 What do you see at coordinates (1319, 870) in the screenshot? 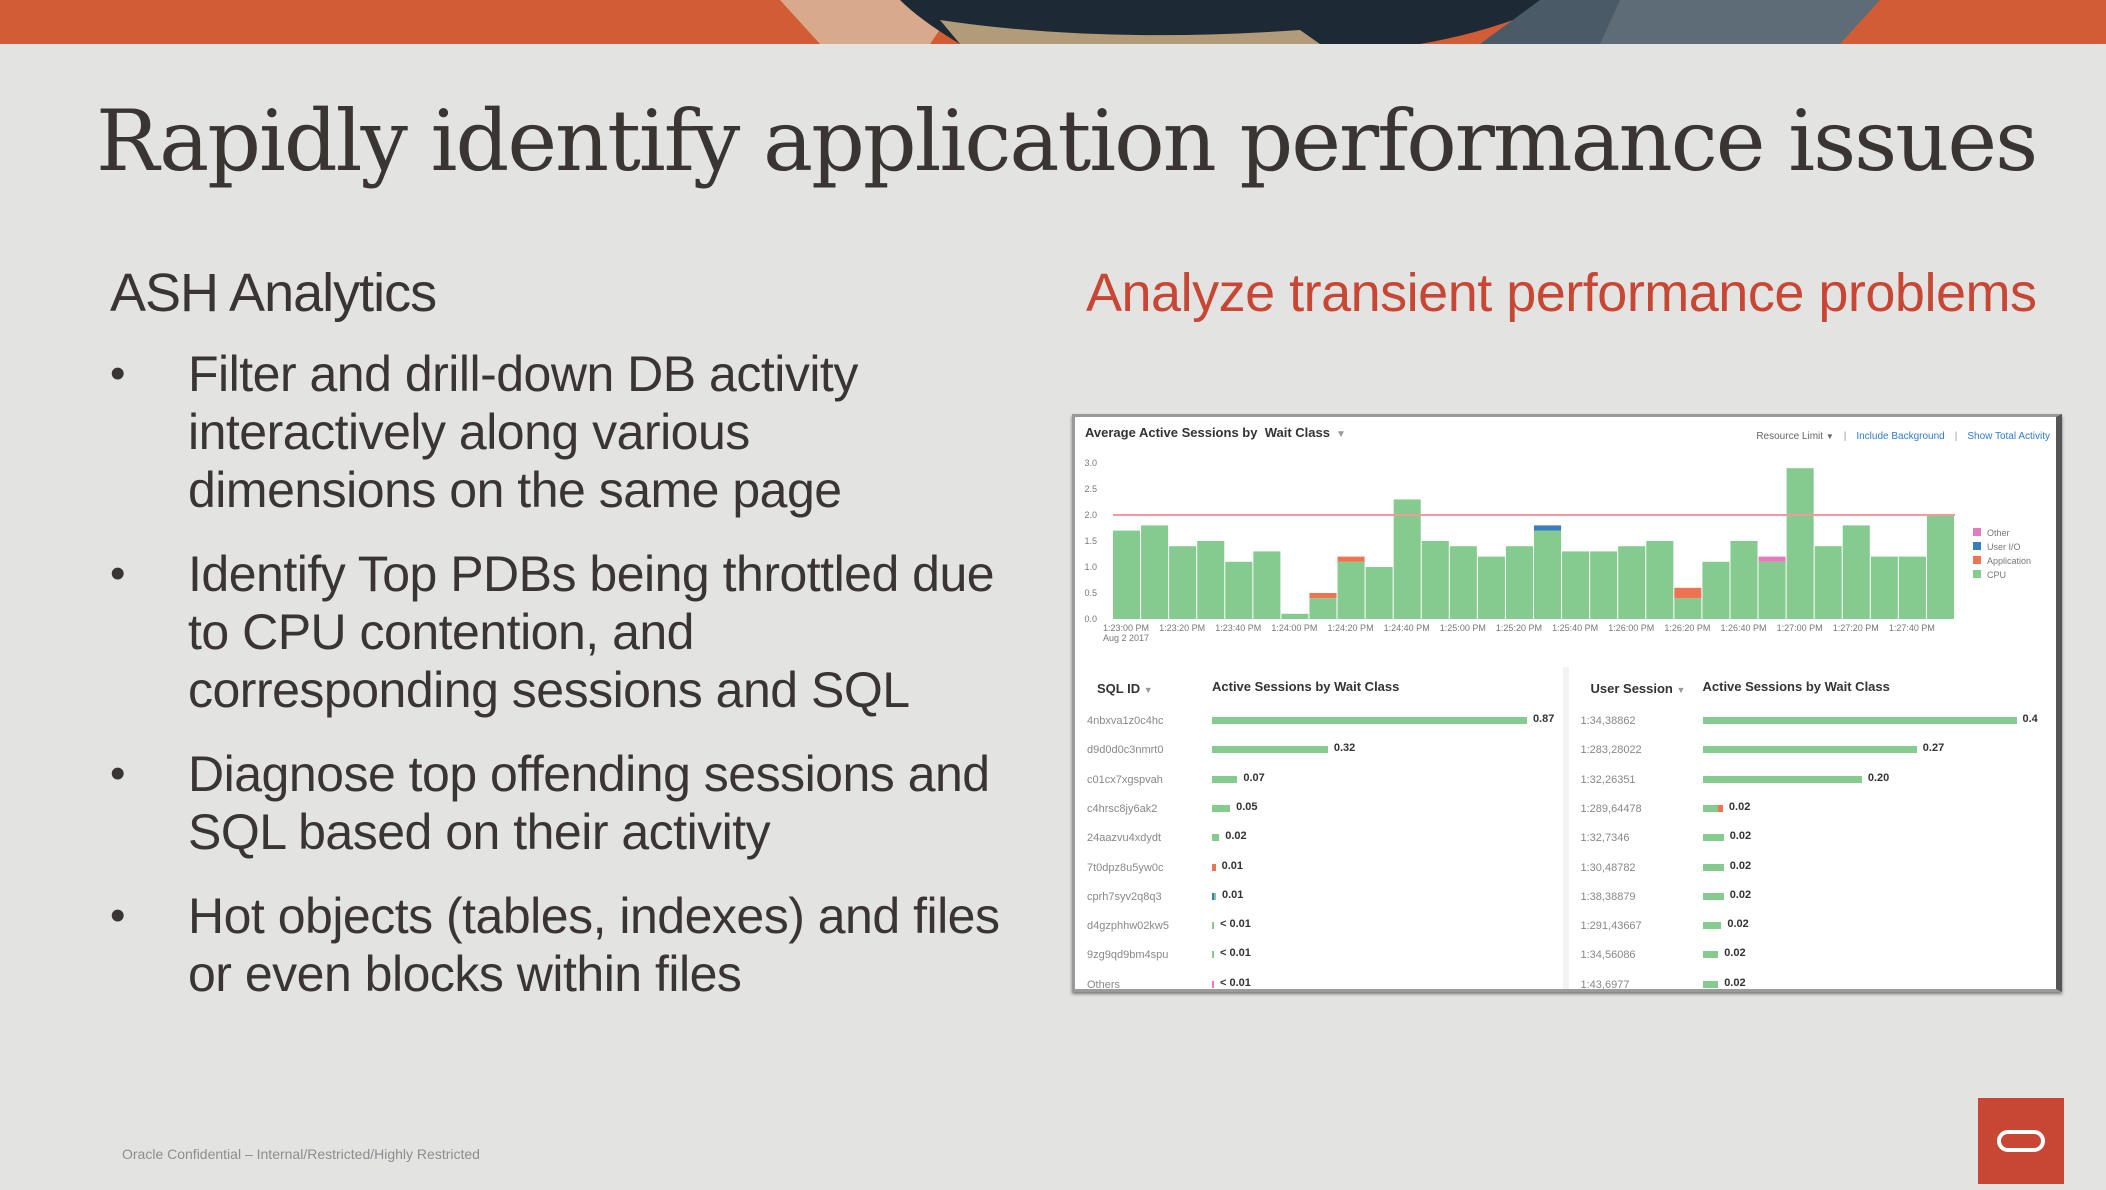
I see `table-row: 7t0dpz8u5yw0c 0.01` at bounding box center [1319, 870].